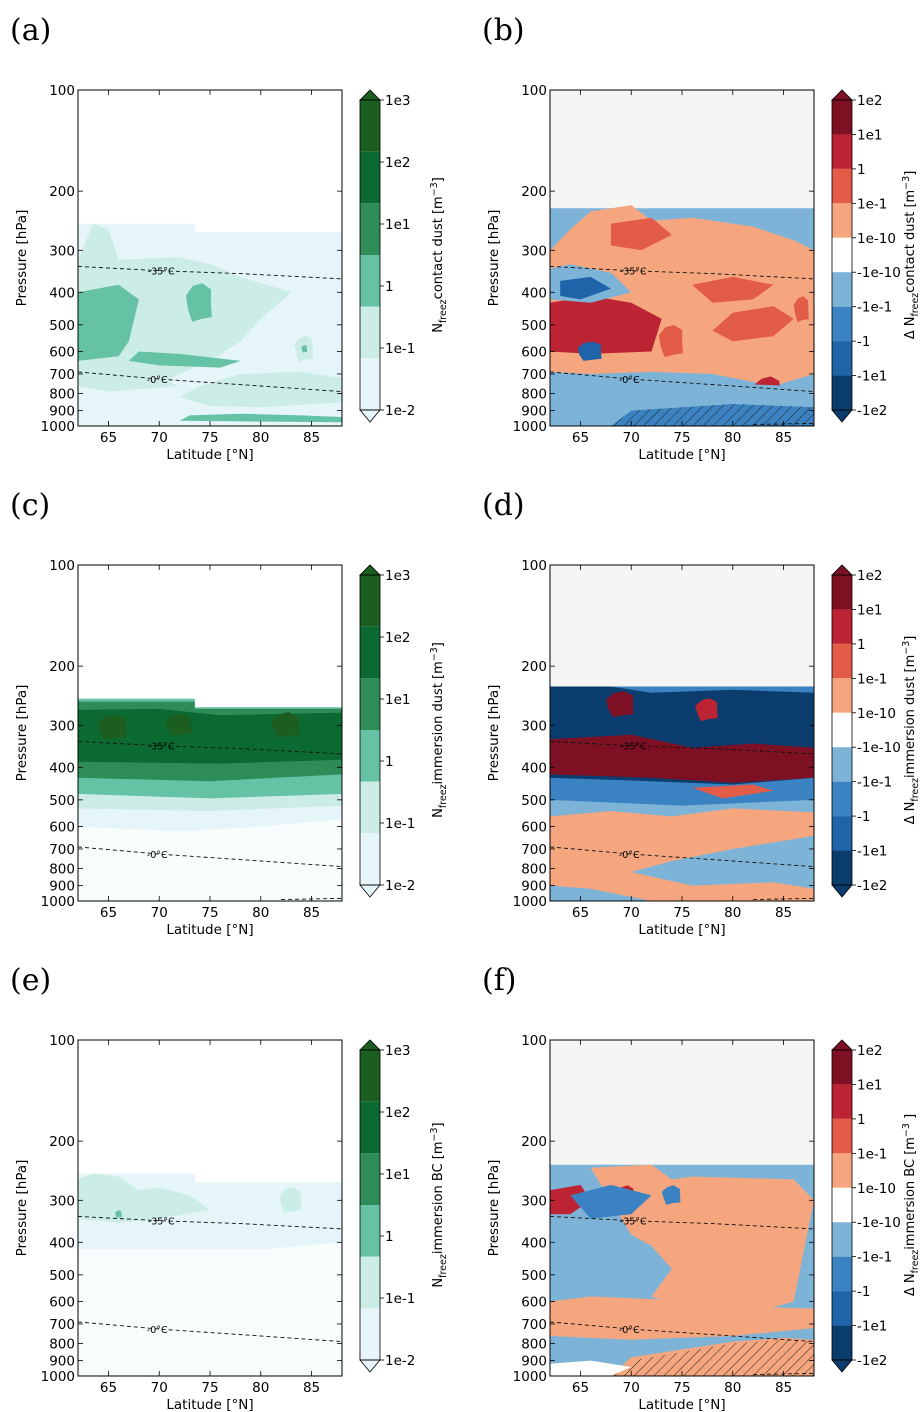 The width and height of the screenshot is (923, 1412). What do you see at coordinates (62, 412) in the screenshot?
I see `y-tick-label: 900` at bounding box center [62, 412].